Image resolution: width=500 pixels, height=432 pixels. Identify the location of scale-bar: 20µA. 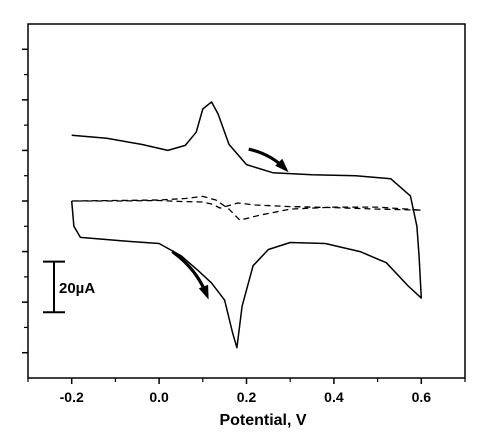
(69, 287).